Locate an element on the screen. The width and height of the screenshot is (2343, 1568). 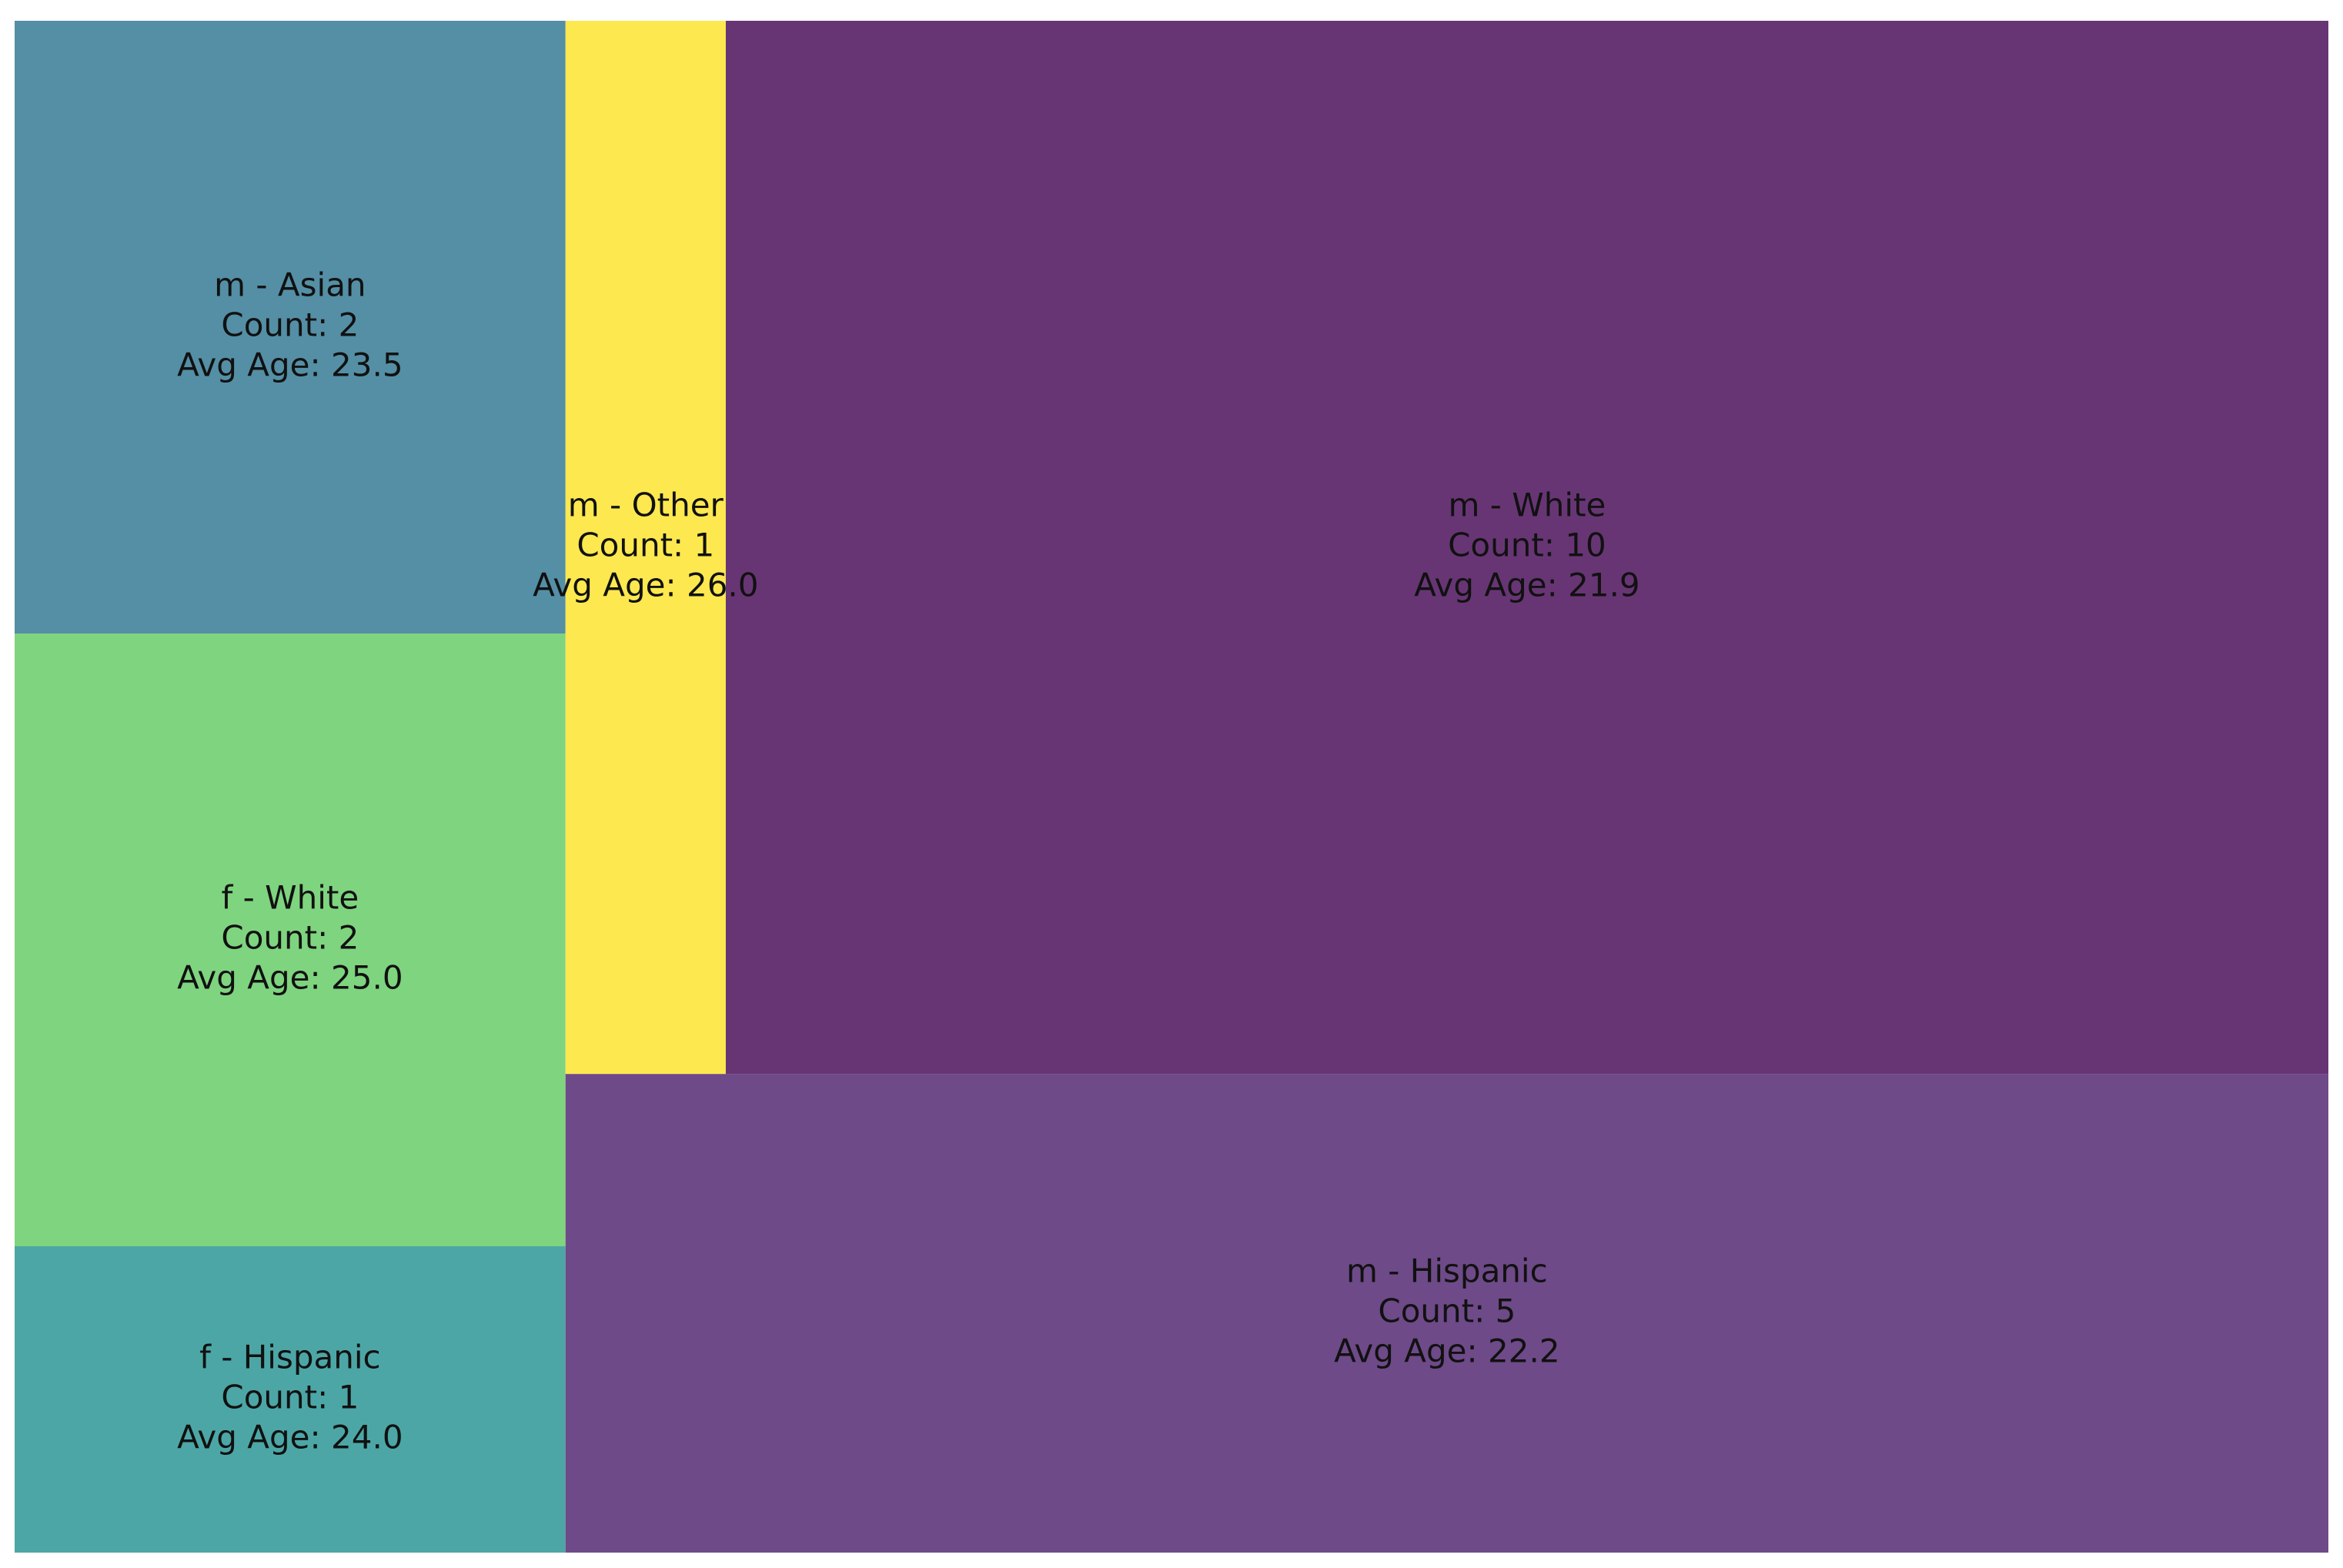
count-label: Count: 10 is located at coordinates (1527, 545).